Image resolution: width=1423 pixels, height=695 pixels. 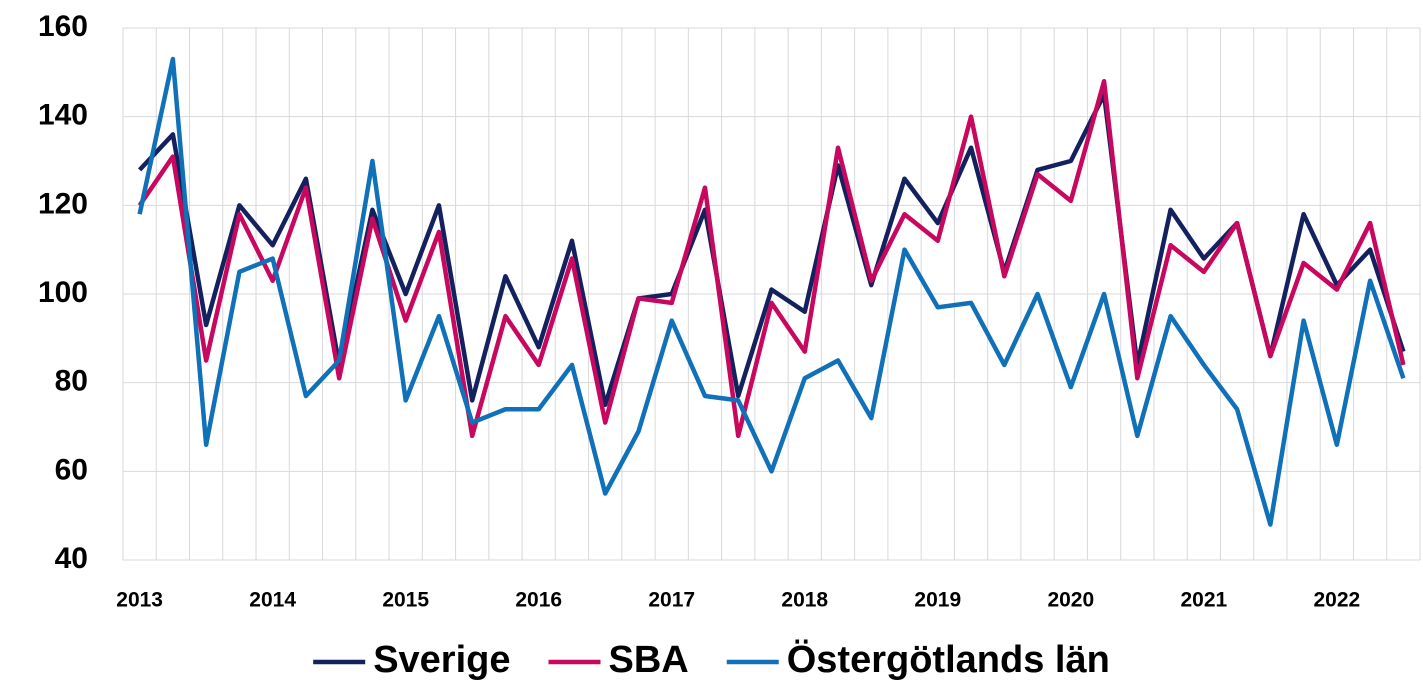 What do you see at coordinates (937, 600) in the screenshot?
I see `x-tick-label: 2019` at bounding box center [937, 600].